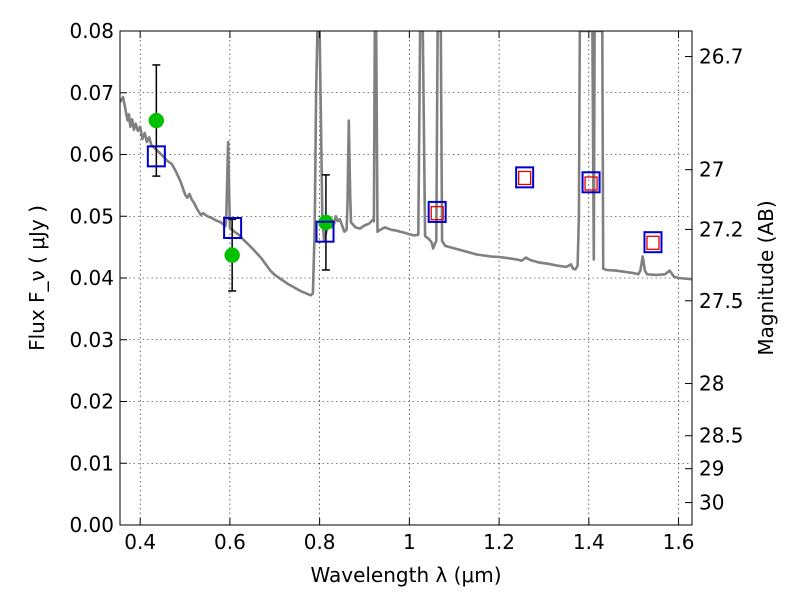 Image resolution: width=800 pixels, height=600 pixels. Describe the element at coordinates (679, 542) in the screenshot. I see `x-tick-label: 1.6` at that location.